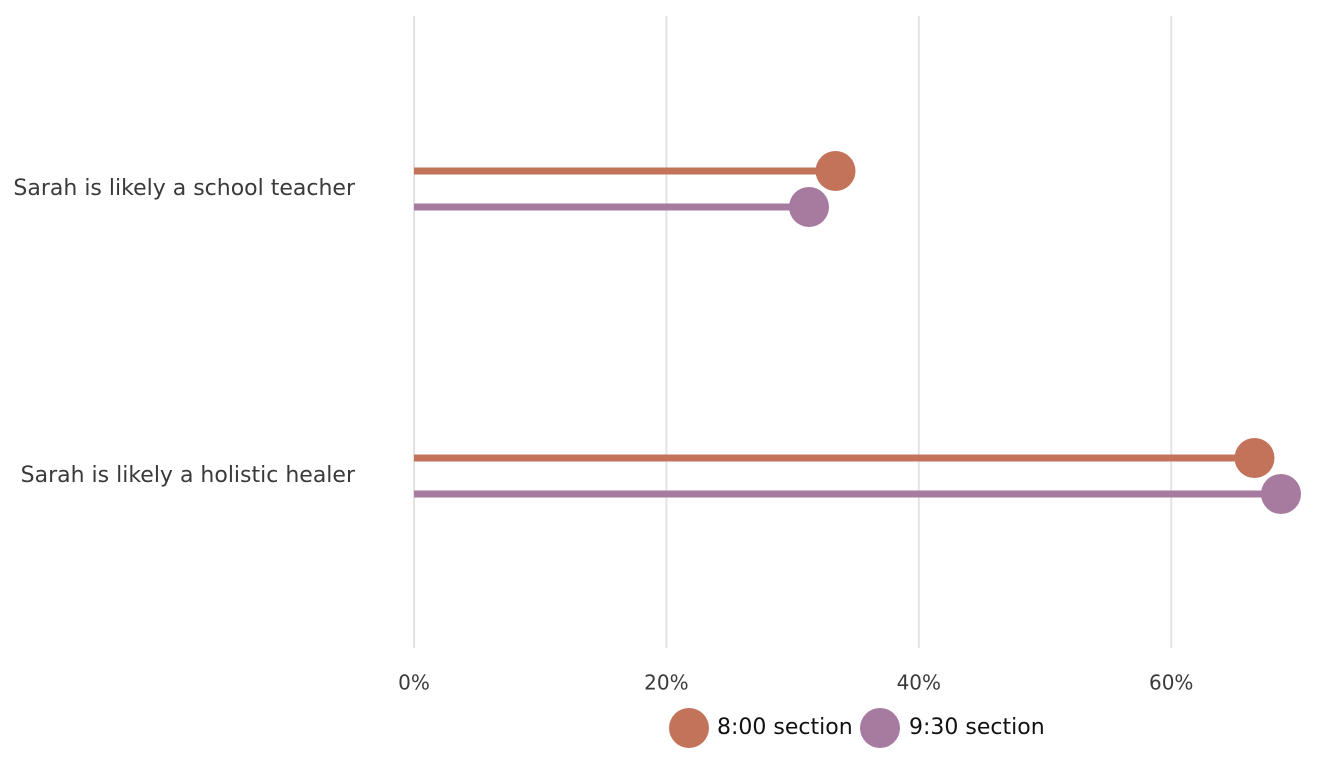 The image size is (1344, 768). I want to click on legend-label-0: 8:00 section, so click(785, 727).